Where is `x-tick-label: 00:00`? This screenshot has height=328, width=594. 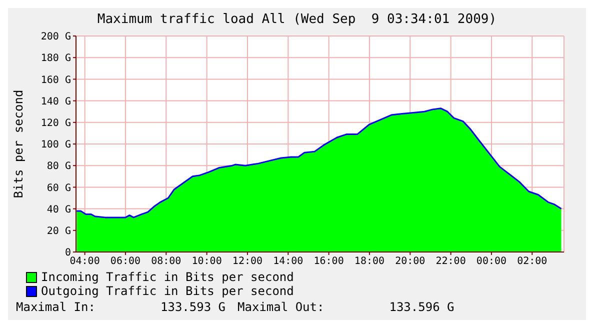 x-tick-label: 00:00 is located at coordinates (491, 262).